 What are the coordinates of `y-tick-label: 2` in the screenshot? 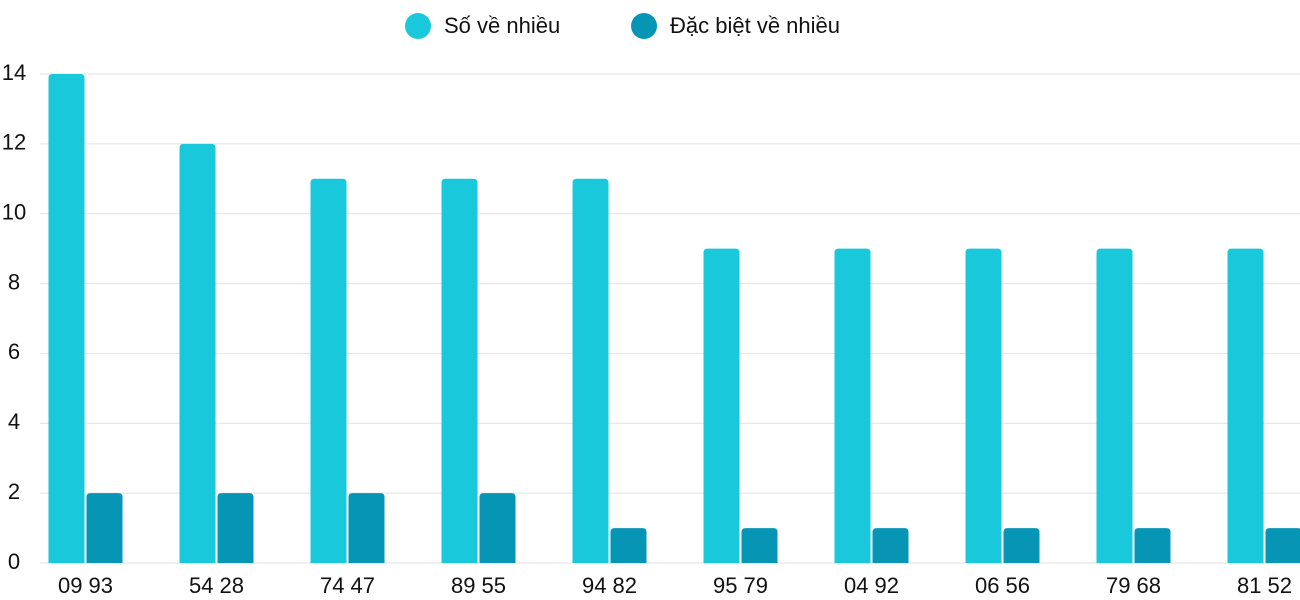 It's located at (14, 491).